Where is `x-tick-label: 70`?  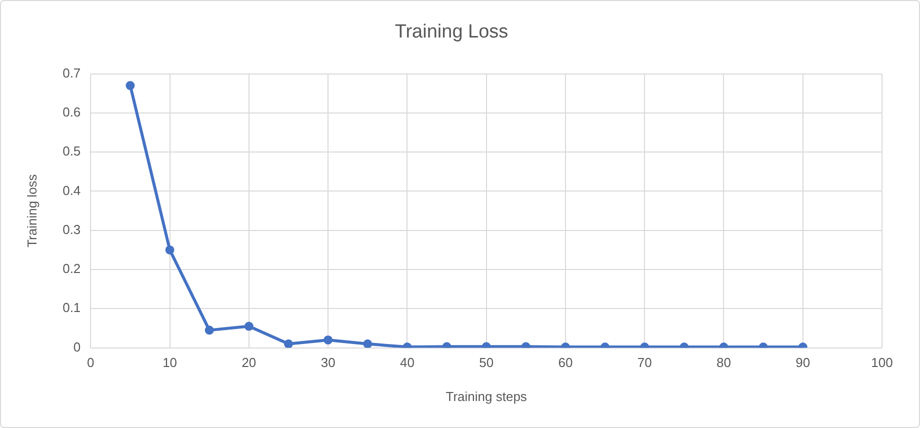
x-tick-label: 70 is located at coordinates (644, 362).